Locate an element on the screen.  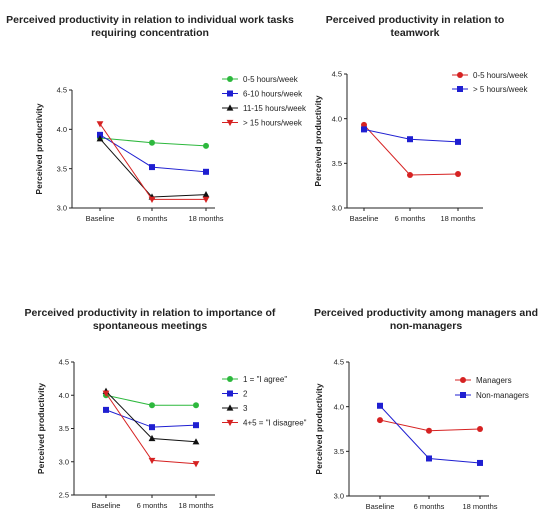
chart-3-y-tick-label: 4.0 is located at coordinates (64, 395).